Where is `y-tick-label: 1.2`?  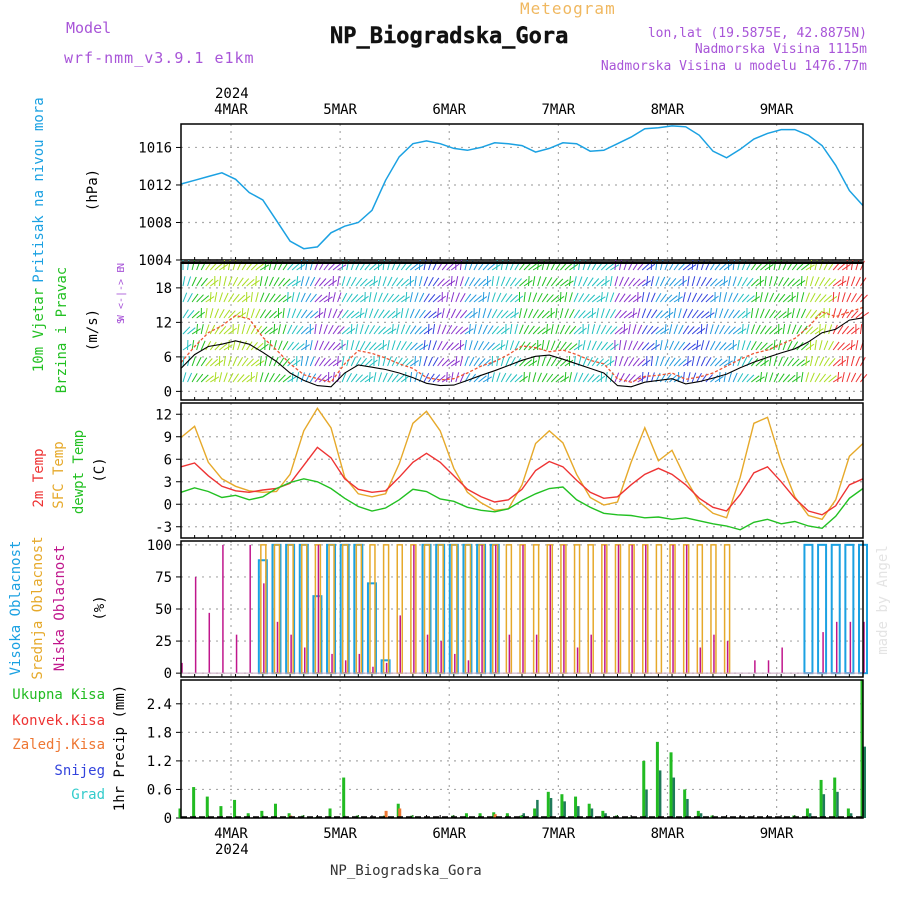
y-tick-label: 1.2 is located at coordinates (159, 762).